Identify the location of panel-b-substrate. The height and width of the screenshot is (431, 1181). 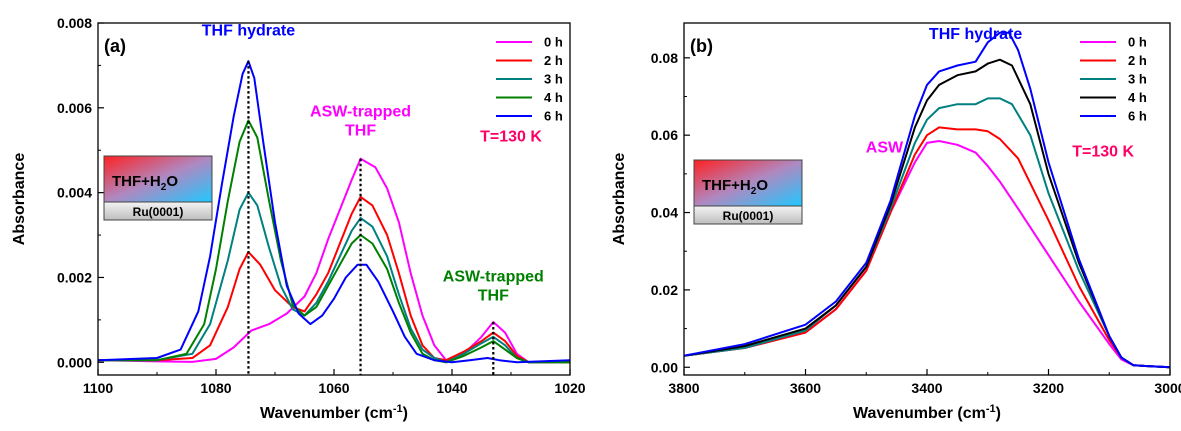
(748, 215).